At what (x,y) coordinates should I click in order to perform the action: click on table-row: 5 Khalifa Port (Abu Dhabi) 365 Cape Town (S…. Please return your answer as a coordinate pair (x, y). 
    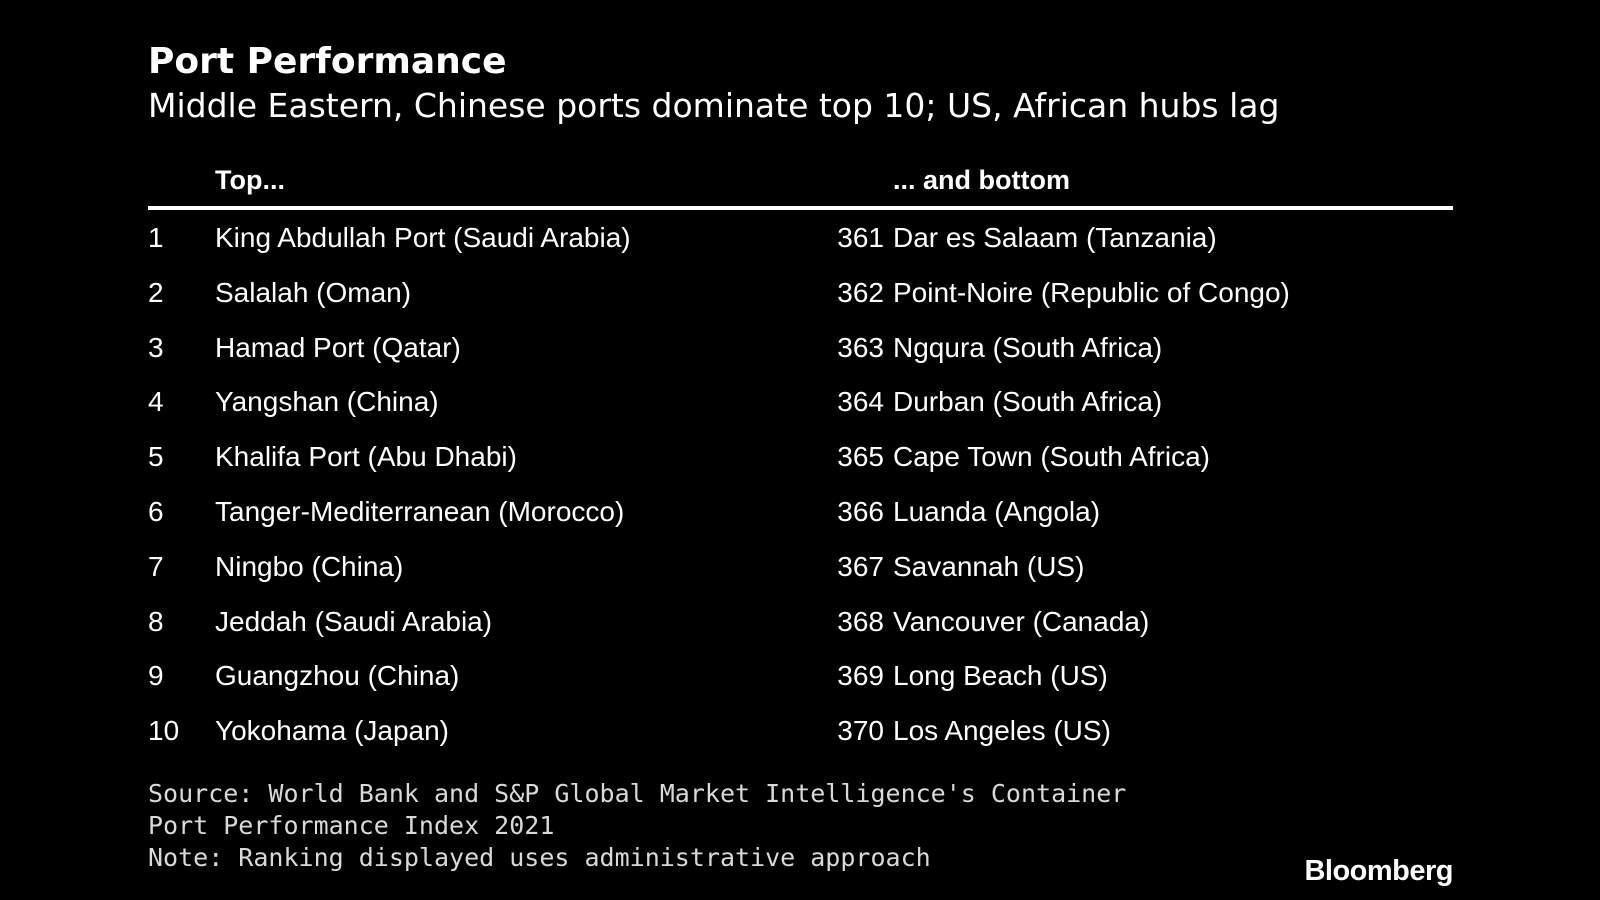
    Looking at the image, I should click on (800, 462).